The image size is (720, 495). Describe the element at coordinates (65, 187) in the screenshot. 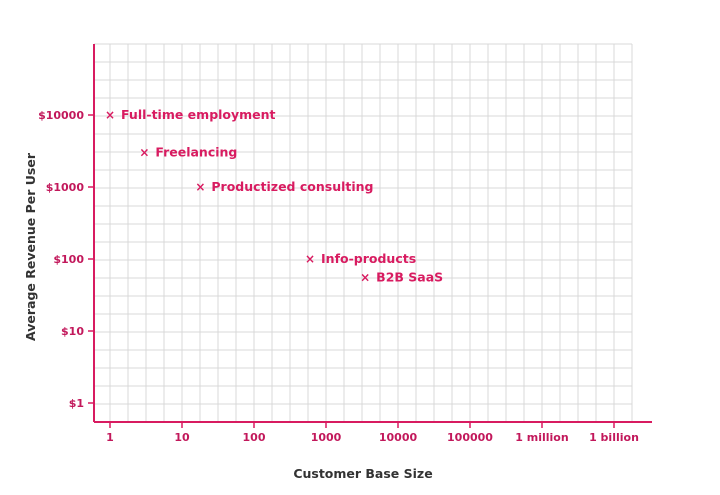

I see `y-tick-label: $1000` at that location.